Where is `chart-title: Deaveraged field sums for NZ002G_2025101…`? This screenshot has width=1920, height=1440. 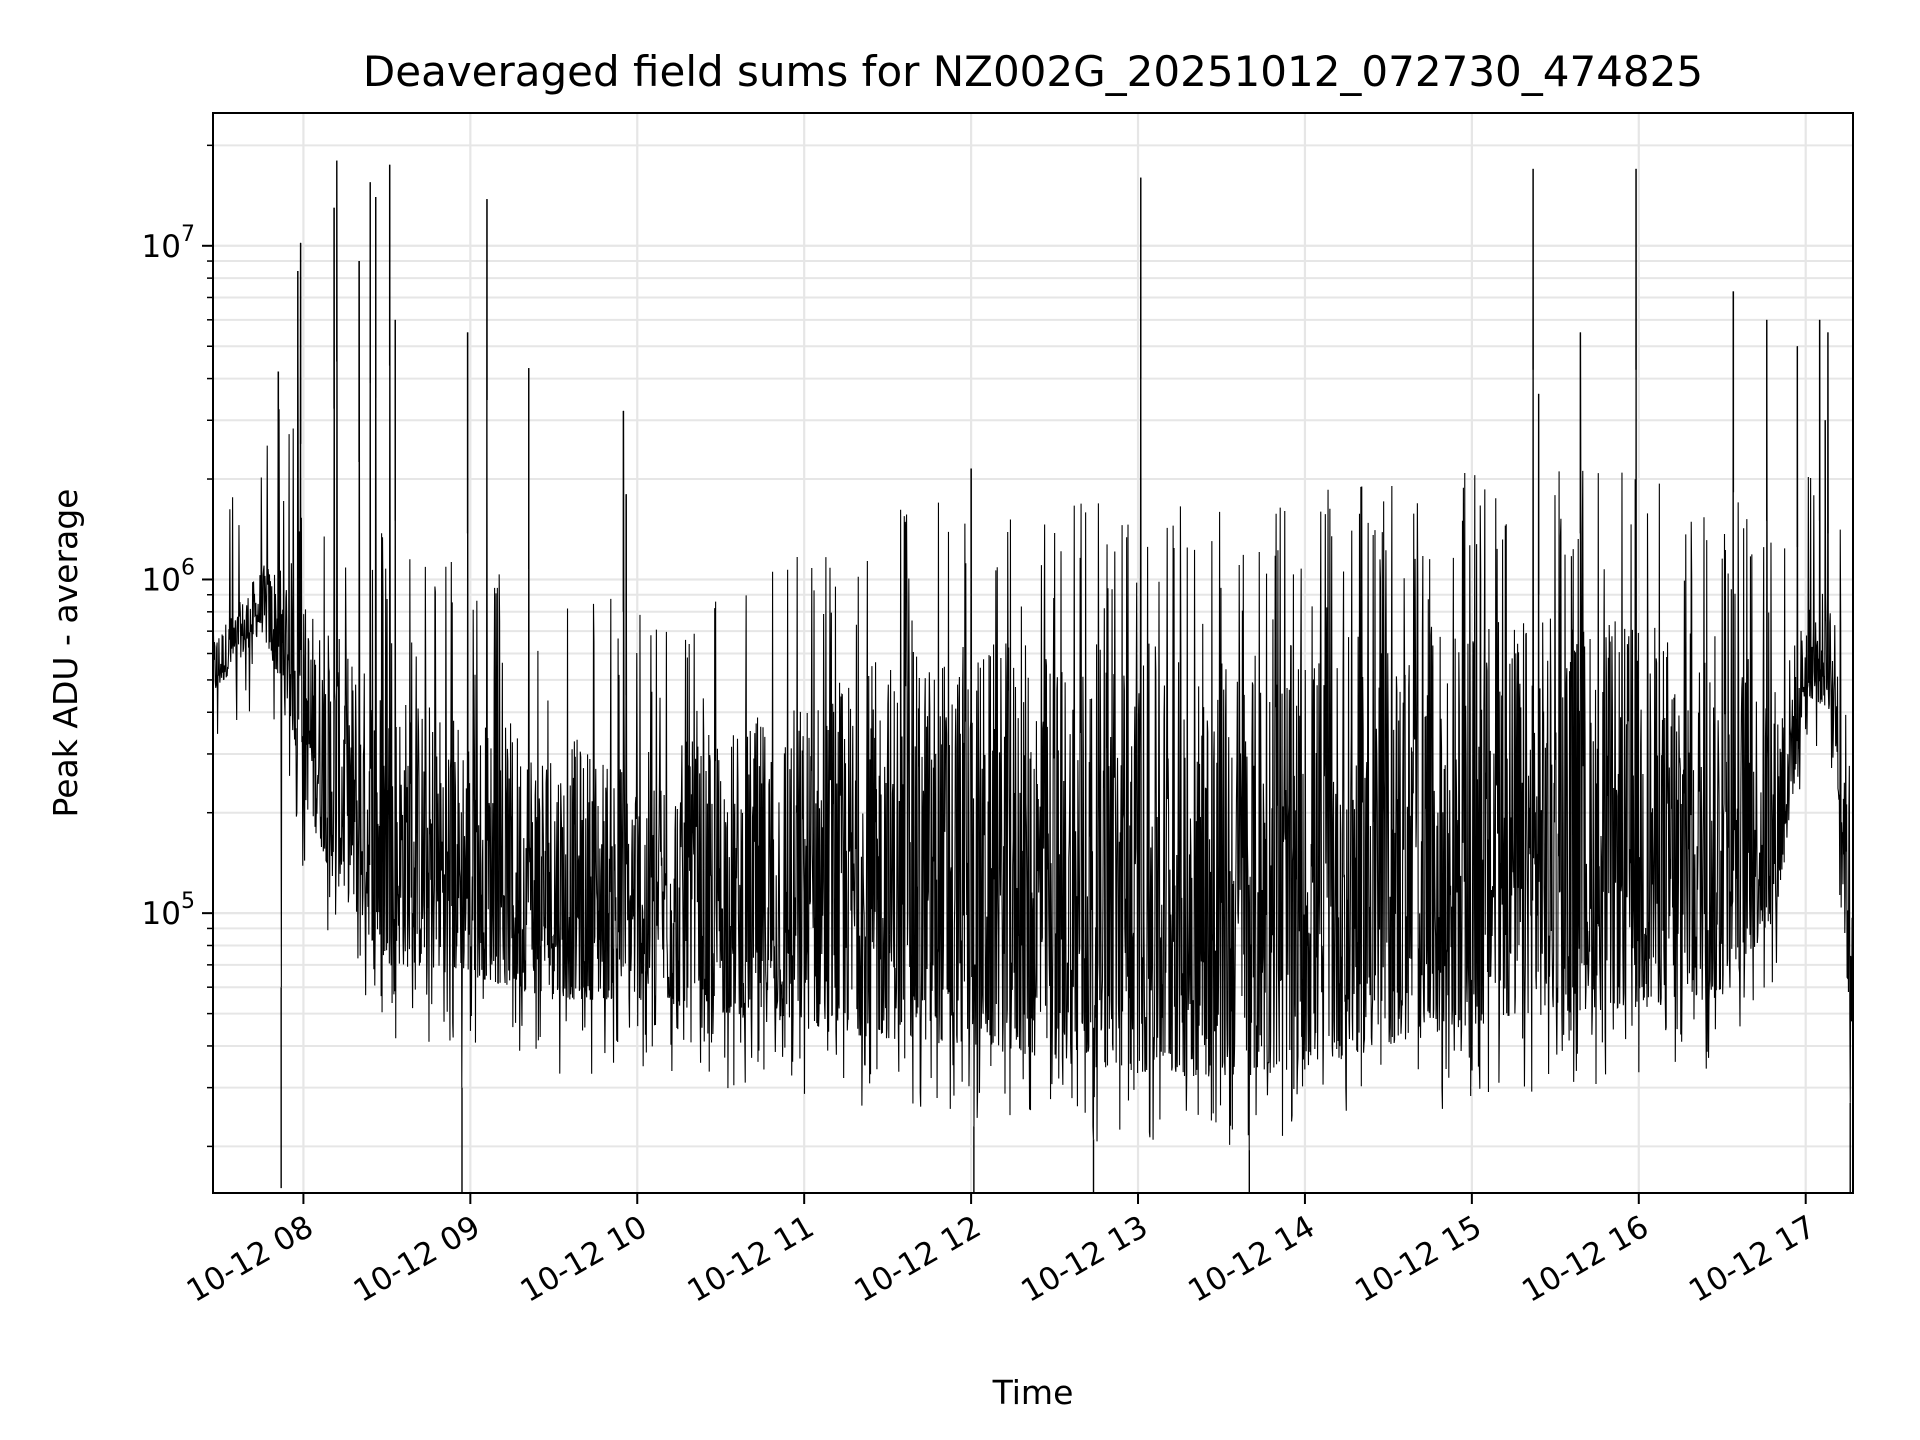
chart-title: Deaveraged field sums for NZ002G_2025101… is located at coordinates (1033, 71).